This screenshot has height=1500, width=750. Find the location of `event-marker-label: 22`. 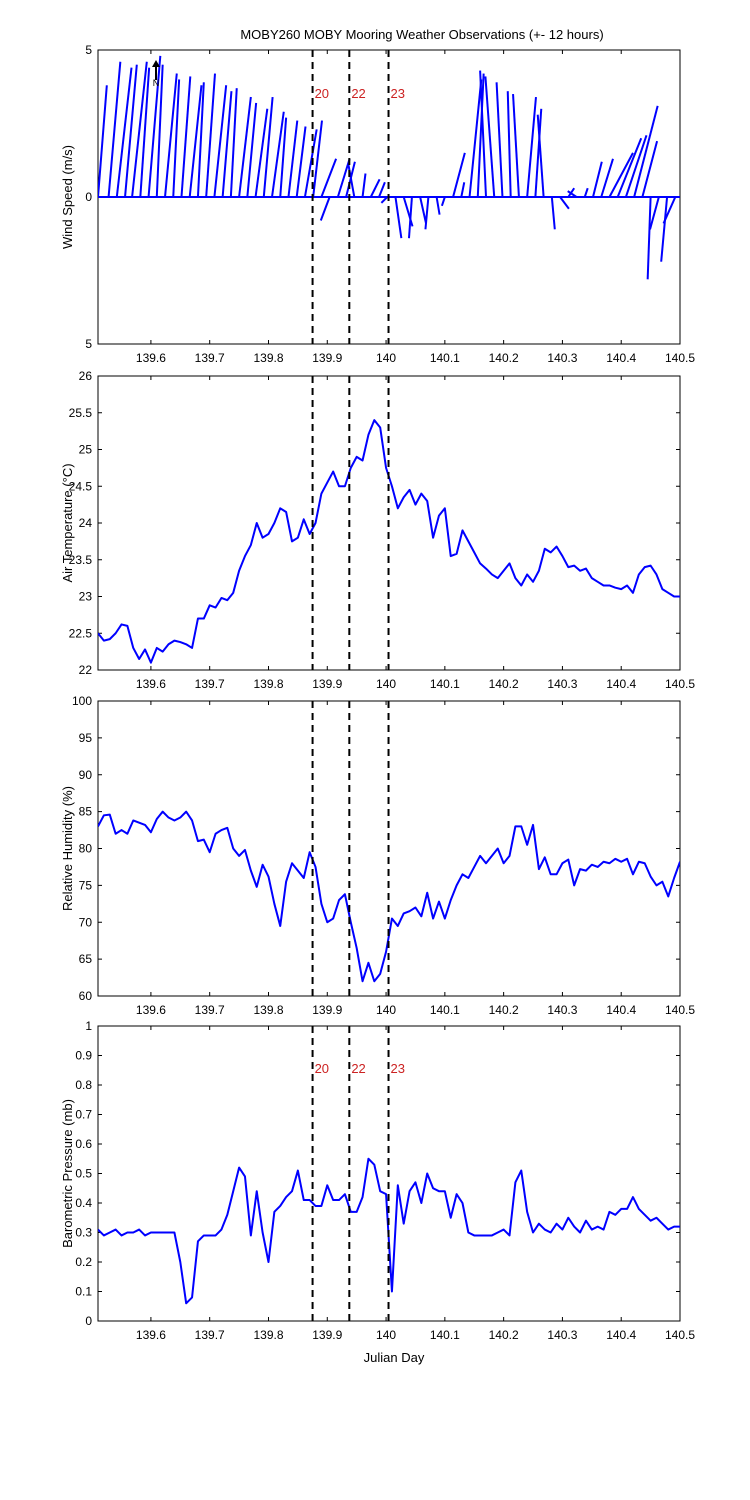

event-marker-label: 22 is located at coordinates (358, 93).